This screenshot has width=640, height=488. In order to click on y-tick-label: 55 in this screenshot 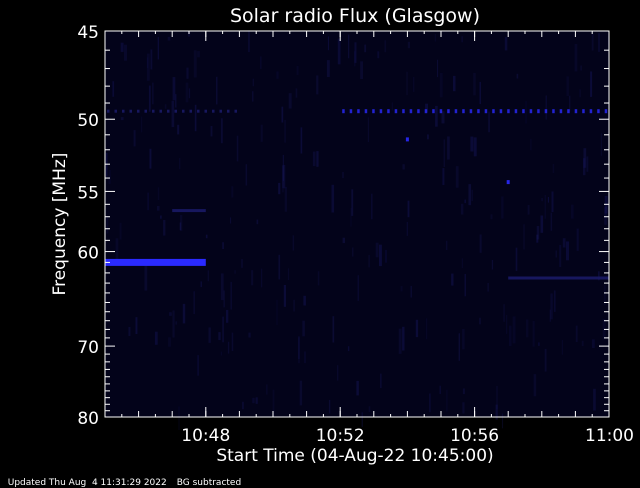, I will do `click(88, 193)`.